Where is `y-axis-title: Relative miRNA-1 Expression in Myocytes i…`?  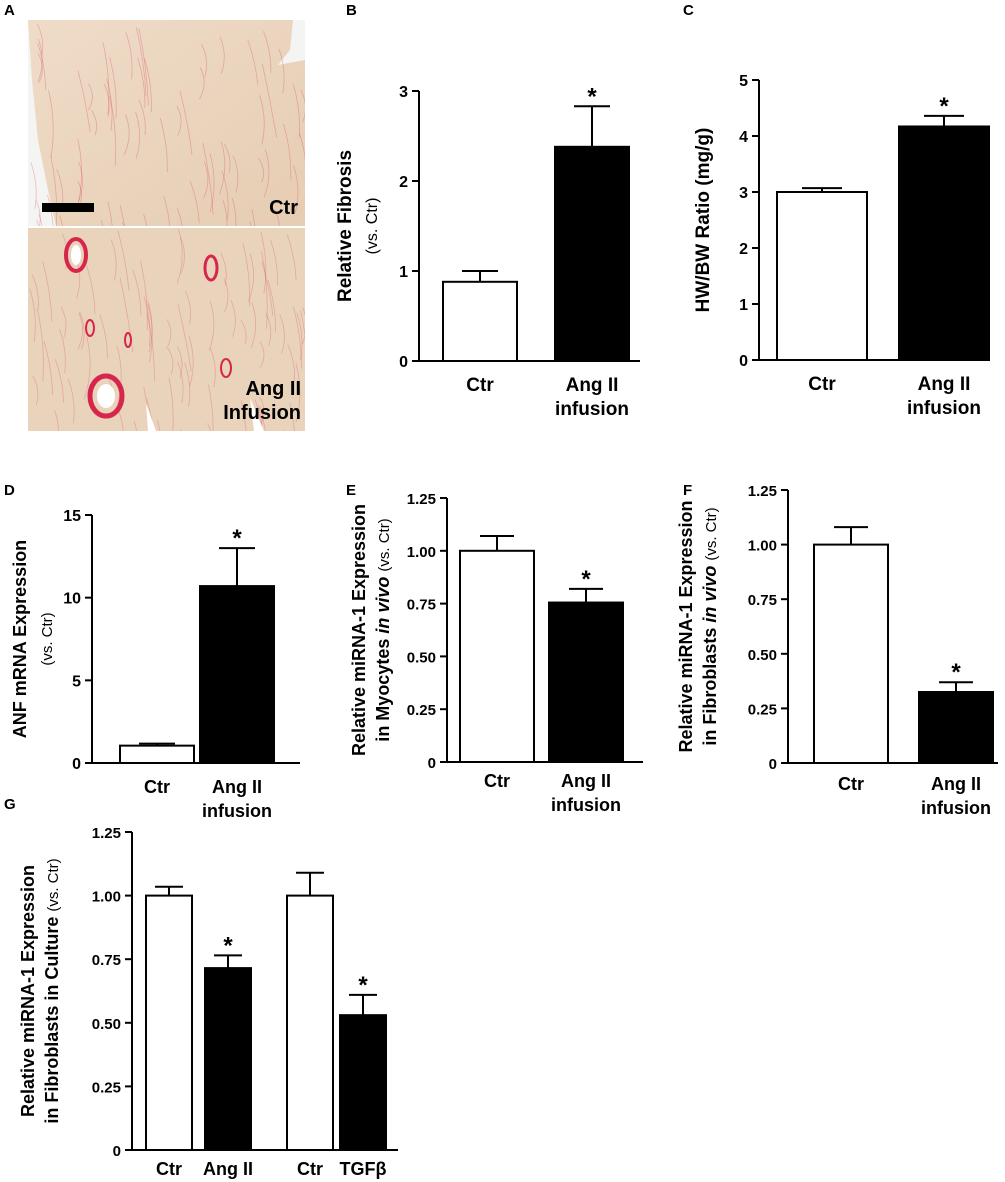 y-axis-title: Relative miRNA-1 Expression in Myocytes i… is located at coordinates (371, 630).